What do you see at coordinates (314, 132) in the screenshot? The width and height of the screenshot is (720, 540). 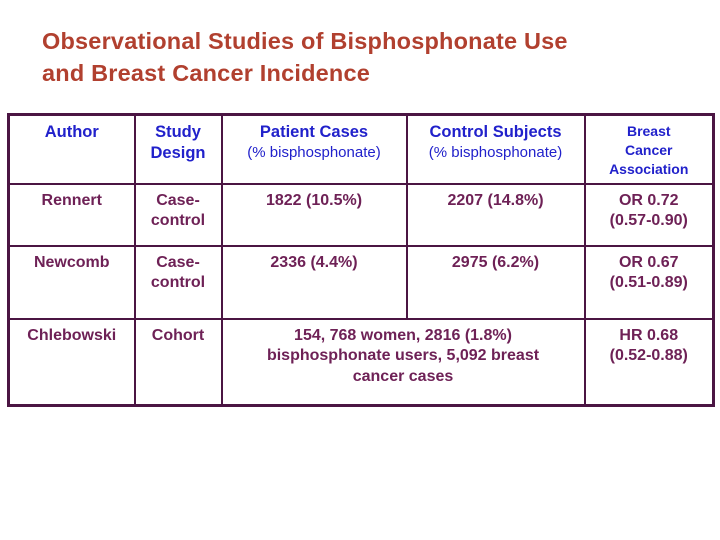 I see `header-patient-cases-title: Patient Cases` at bounding box center [314, 132].